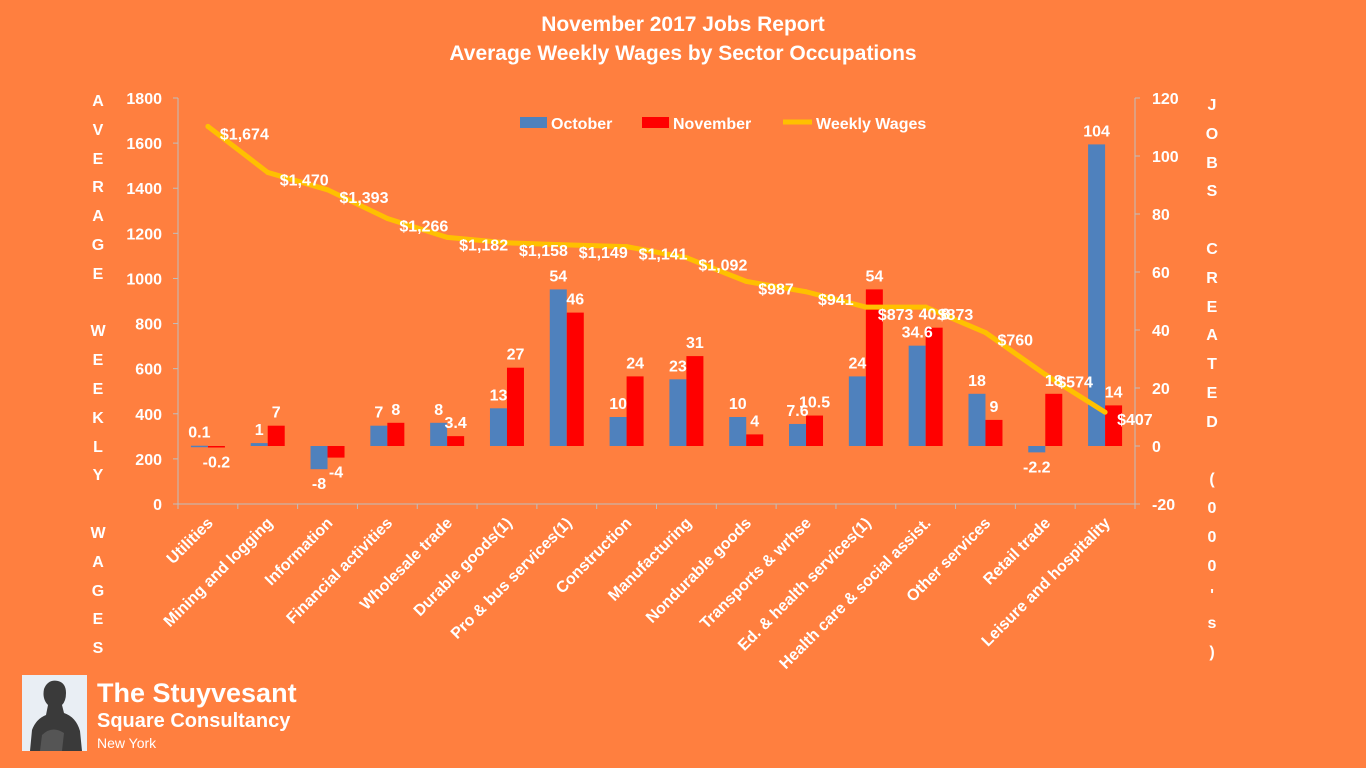 This screenshot has width=1366, height=768. I want to click on weekly-wages-data-label: $1,674, so click(244, 134).